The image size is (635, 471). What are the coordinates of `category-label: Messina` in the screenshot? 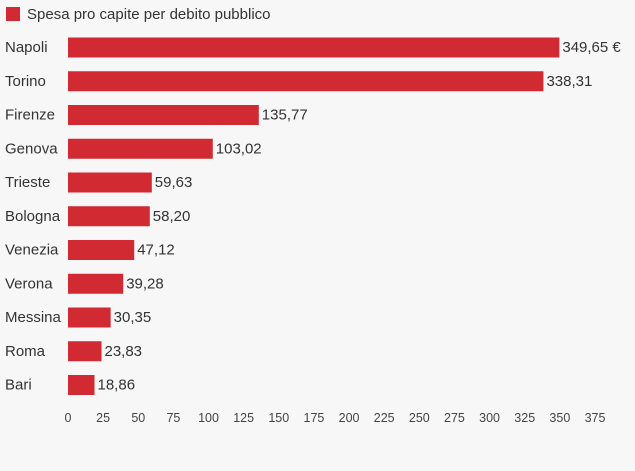 It's located at (33, 317).